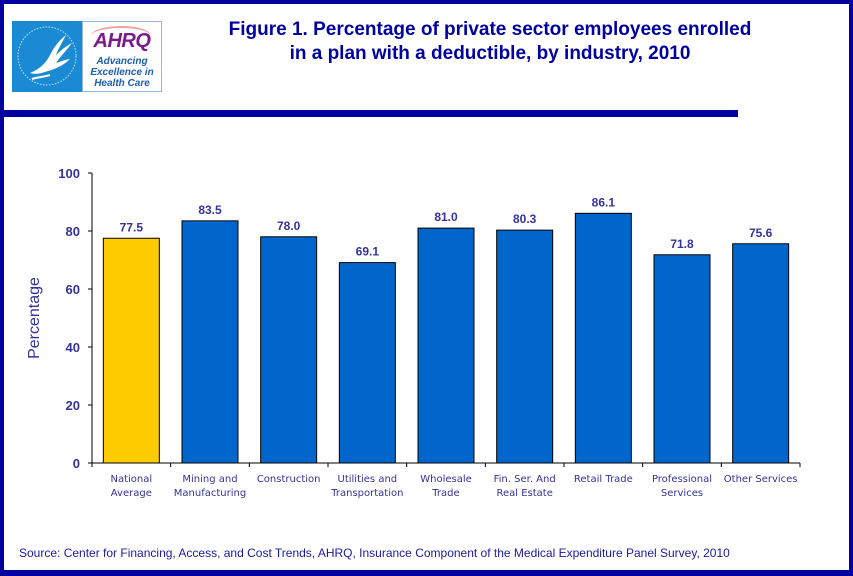  I want to click on data-label: 75.6, so click(761, 233).